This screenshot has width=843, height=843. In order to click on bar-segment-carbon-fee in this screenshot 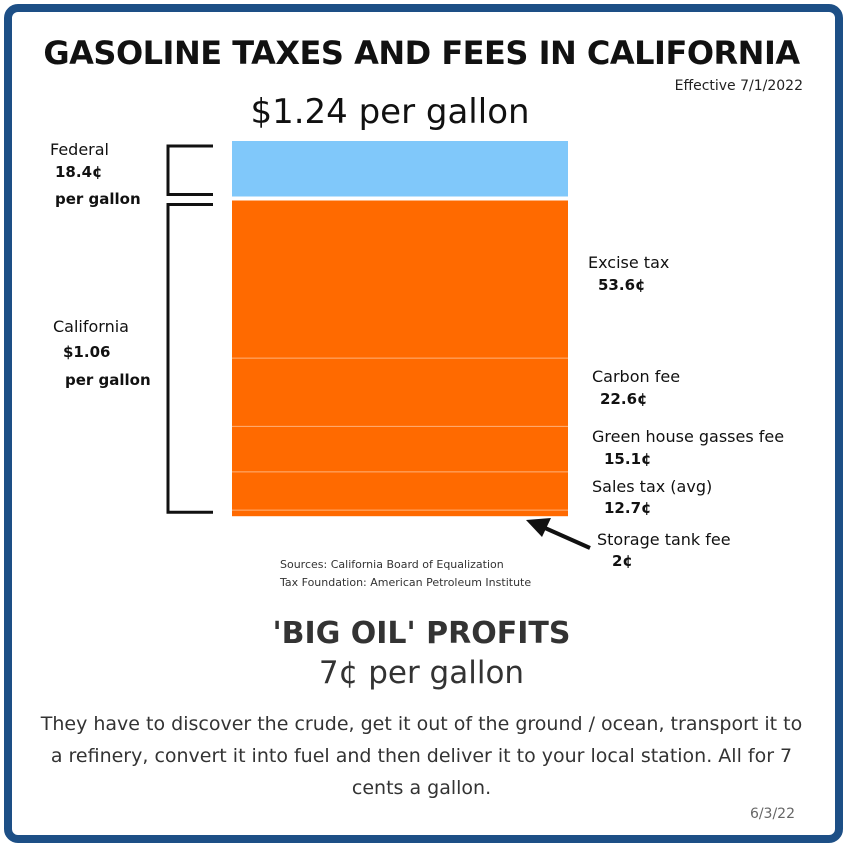, I will do `click(400, 392)`.